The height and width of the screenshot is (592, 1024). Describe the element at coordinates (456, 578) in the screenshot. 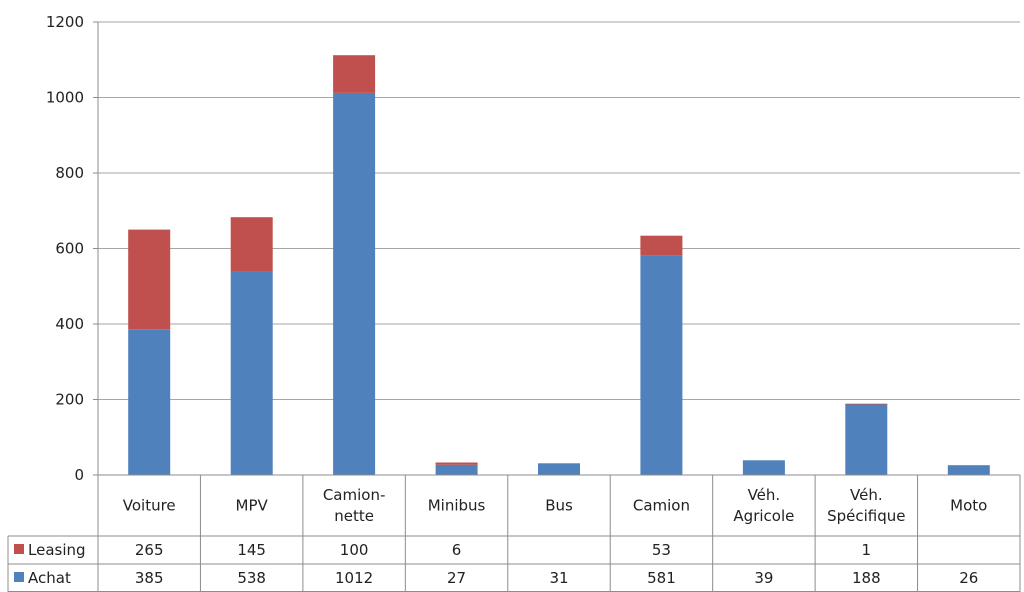

I see `data-label-achat: 27` at that location.